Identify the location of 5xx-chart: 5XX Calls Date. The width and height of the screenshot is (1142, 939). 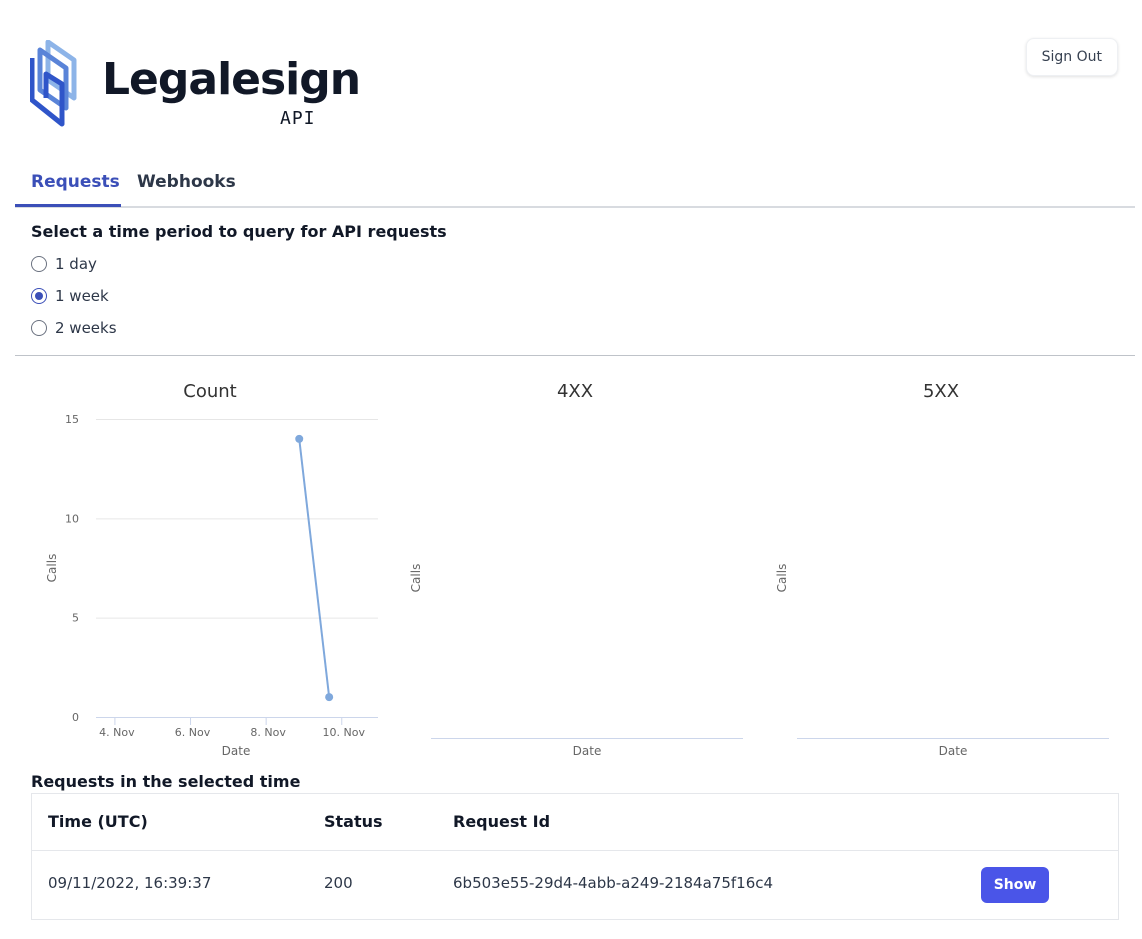
(944, 570).